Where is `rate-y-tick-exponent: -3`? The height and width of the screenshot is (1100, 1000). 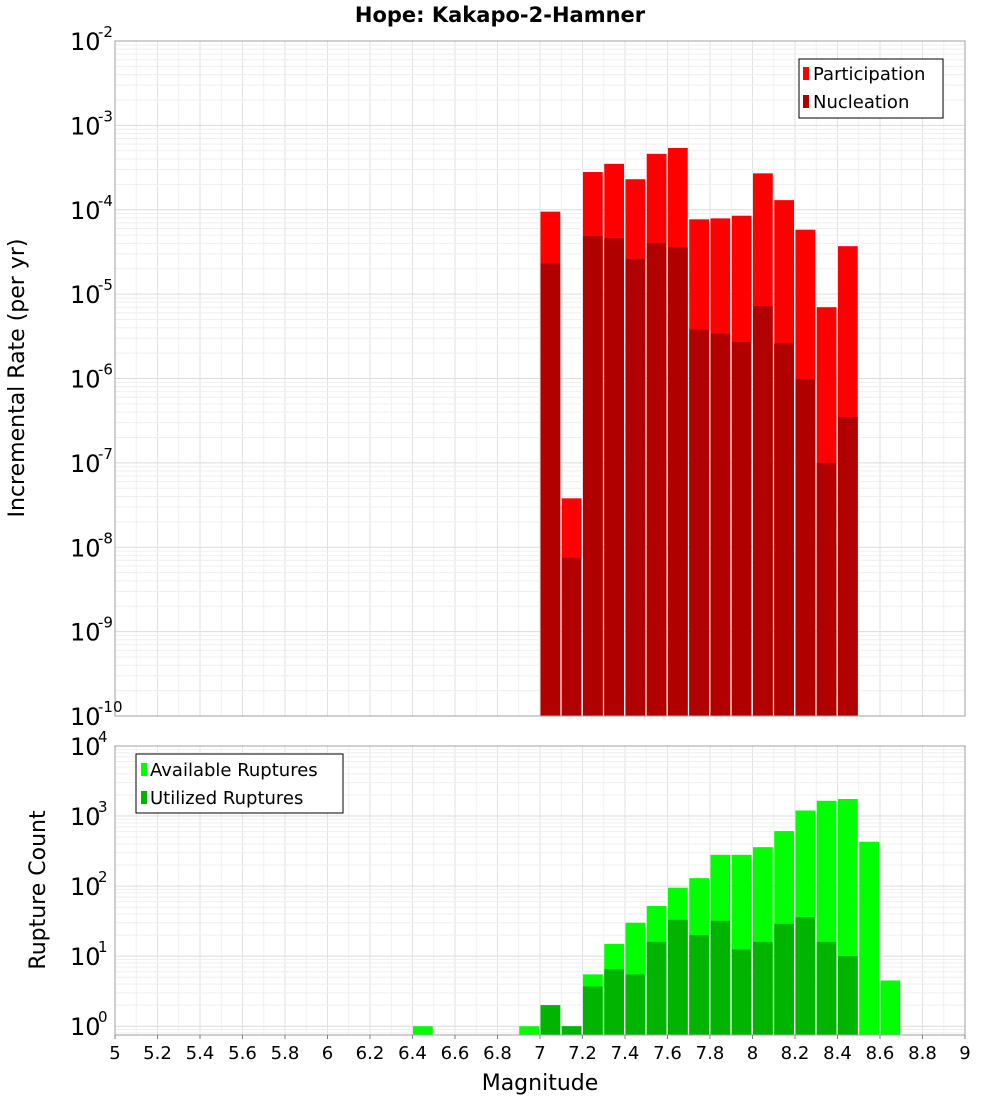
rate-y-tick-exponent: -3 is located at coordinates (105, 116).